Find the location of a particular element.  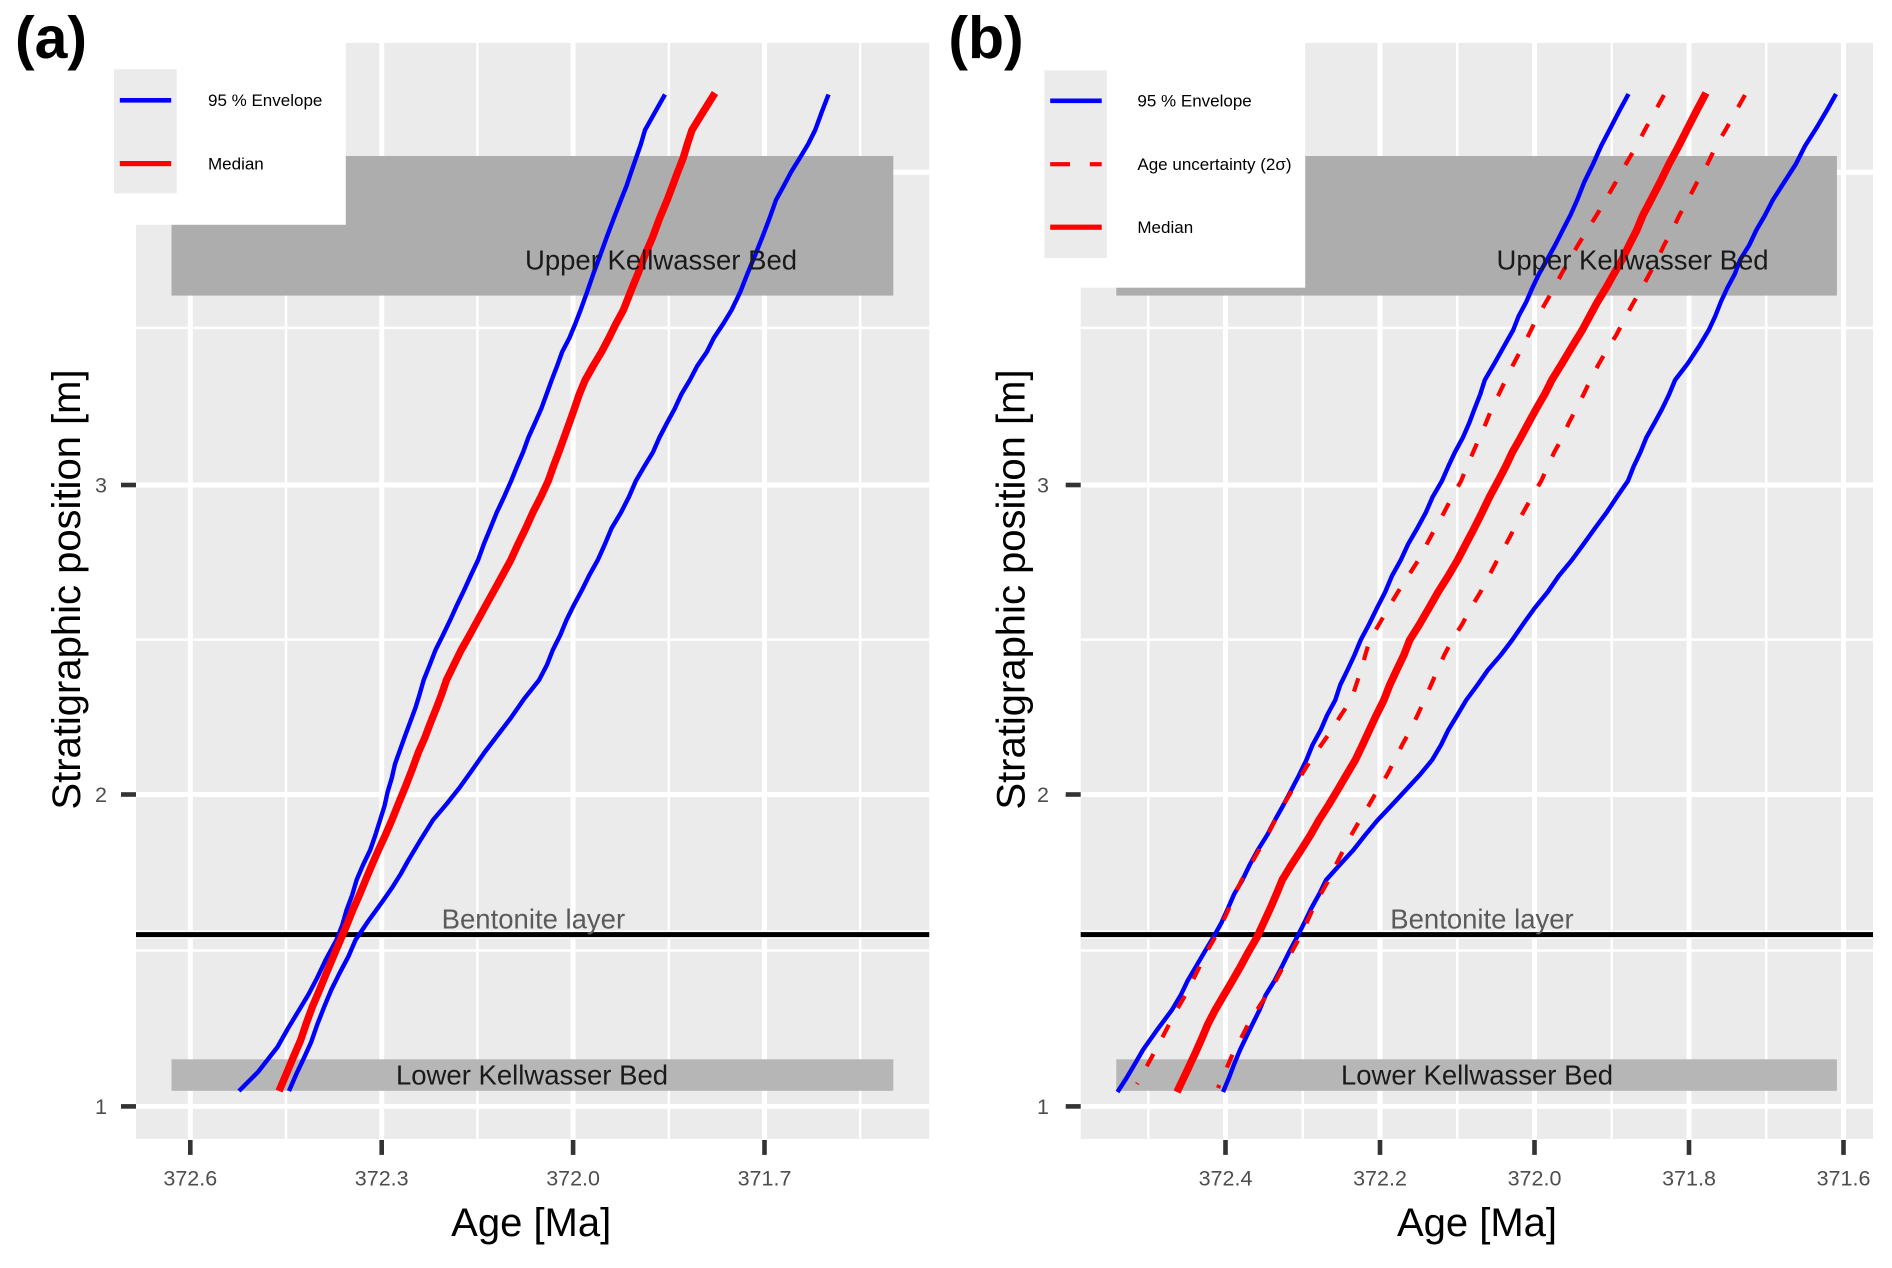

svg-text: 371.7 is located at coordinates (765, 1179).